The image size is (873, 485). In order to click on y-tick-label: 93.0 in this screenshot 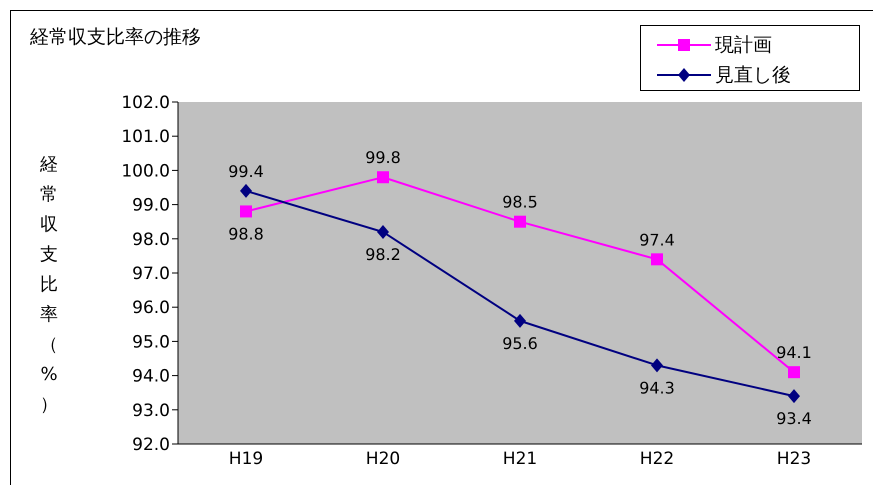, I will do `click(151, 410)`.